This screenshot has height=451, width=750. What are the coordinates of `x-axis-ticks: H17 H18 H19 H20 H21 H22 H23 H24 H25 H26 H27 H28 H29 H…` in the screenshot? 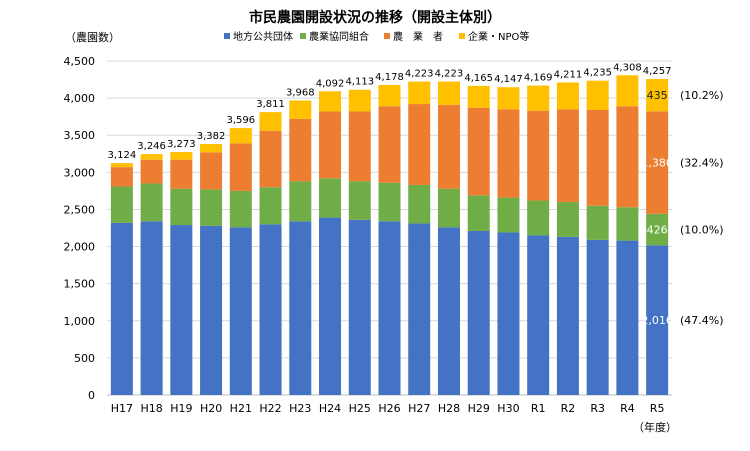 It's located at (388, 408).